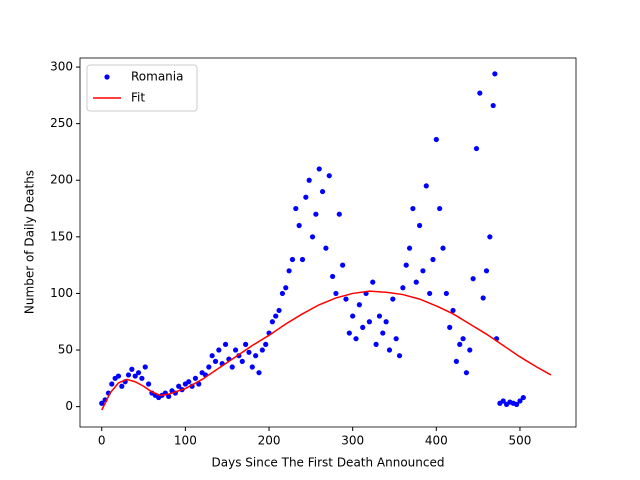 The width and height of the screenshot is (640, 480). Describe the element at coordinates (61, 293) in the screenshot. I see `y-tick-label: 100` at that location.